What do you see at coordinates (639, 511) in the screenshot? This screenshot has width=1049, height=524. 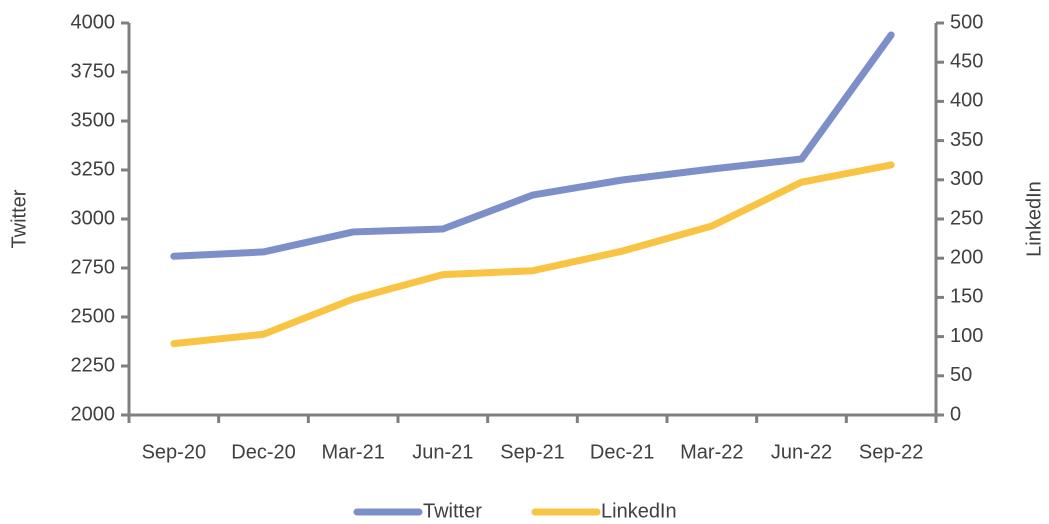 I see `legend-label: LinkedIn` at bounding box center [639, 511].